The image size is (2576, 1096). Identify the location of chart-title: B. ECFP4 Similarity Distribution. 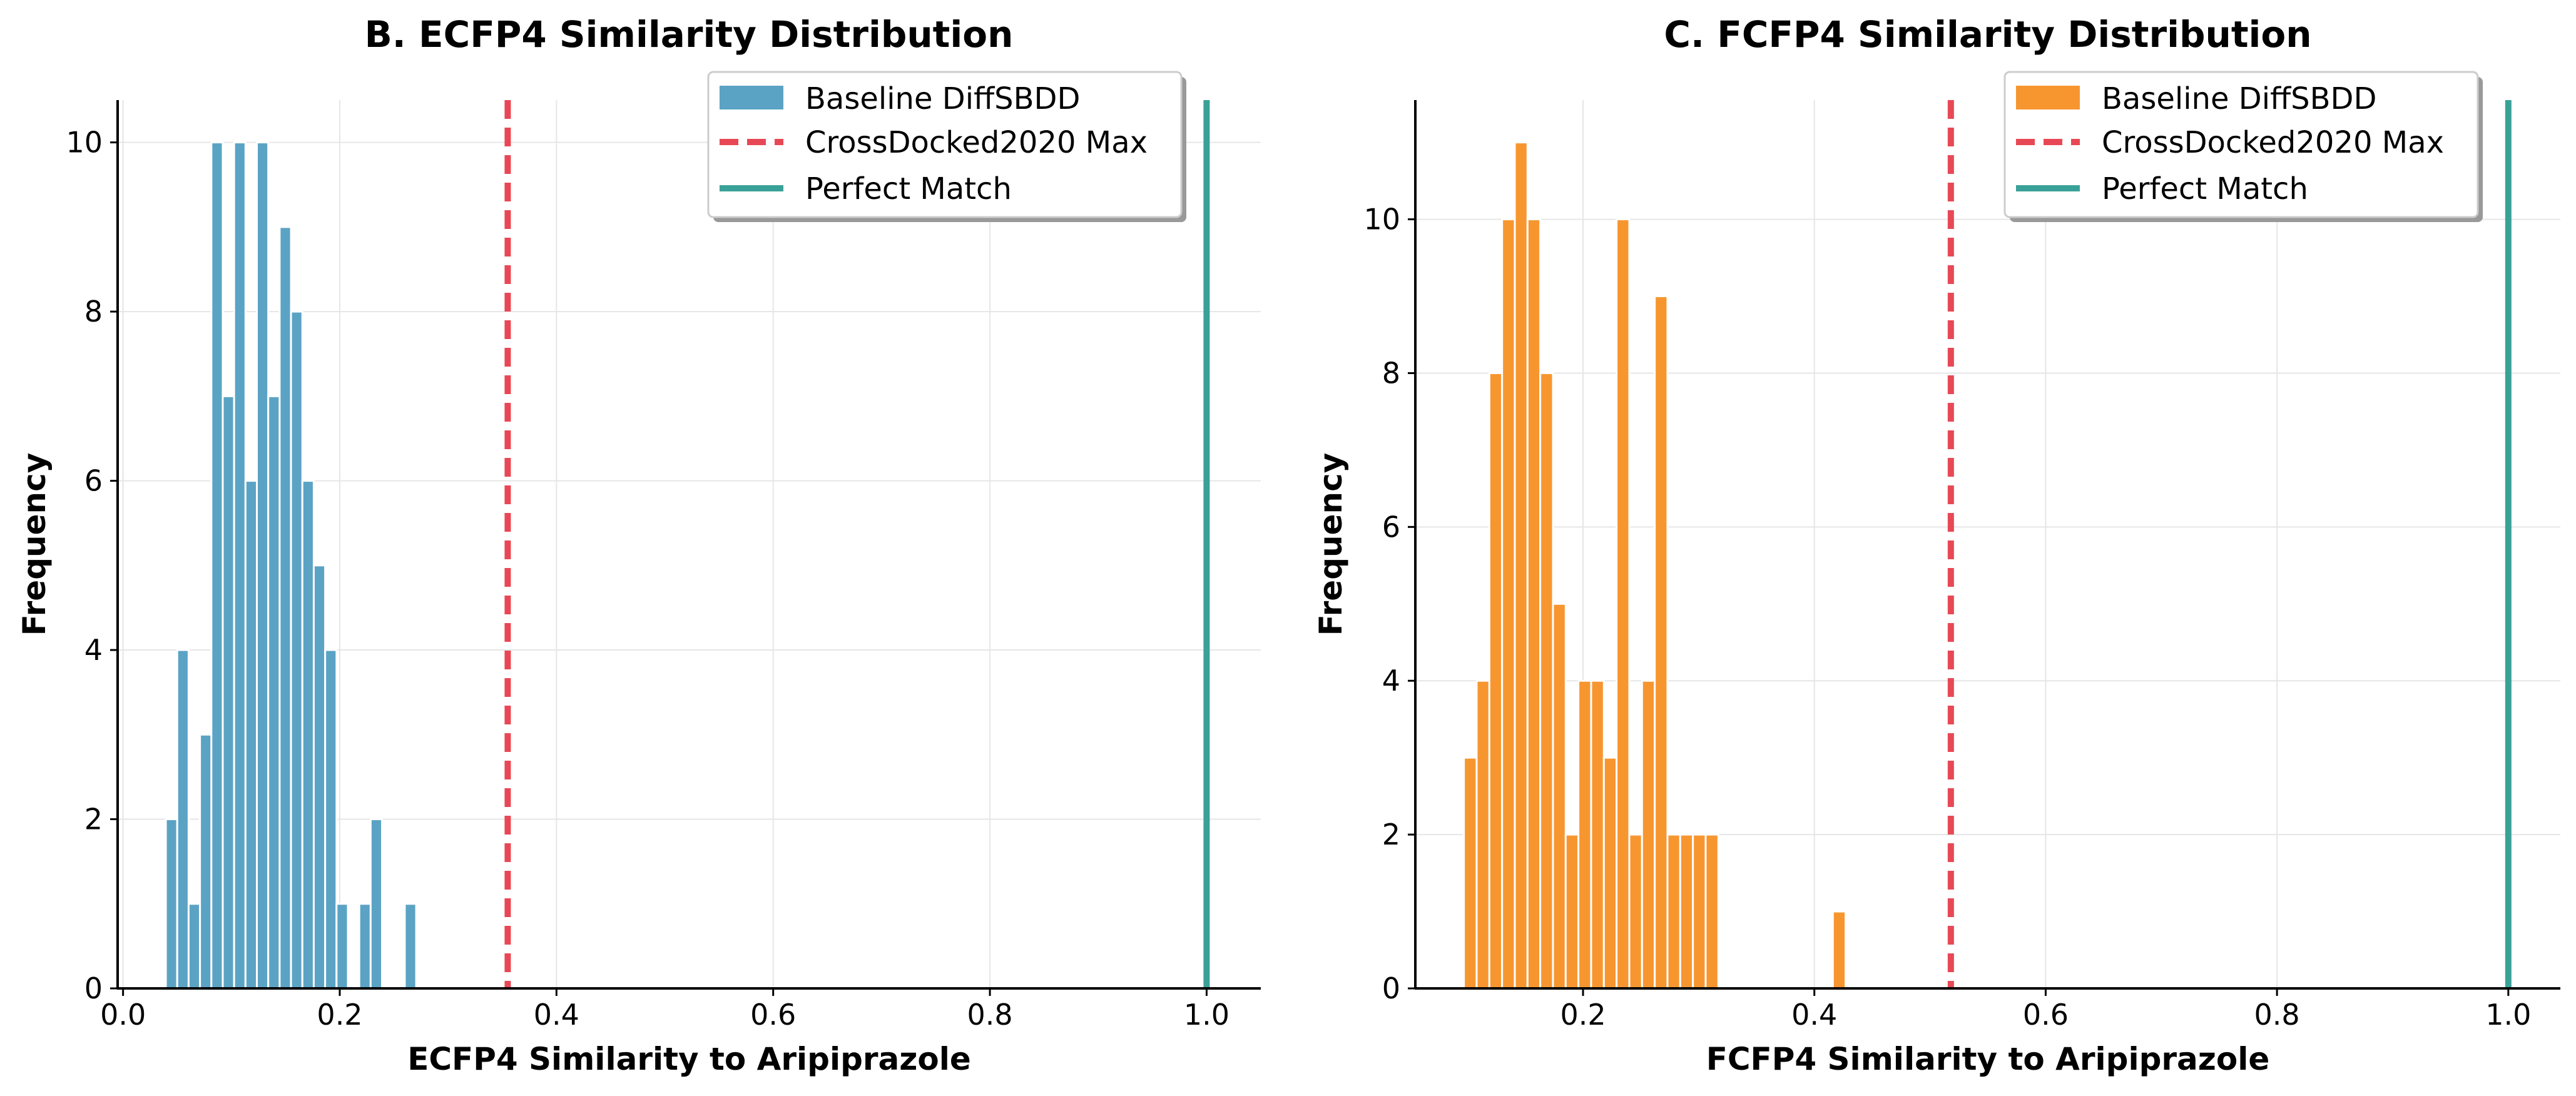
(689, 34).